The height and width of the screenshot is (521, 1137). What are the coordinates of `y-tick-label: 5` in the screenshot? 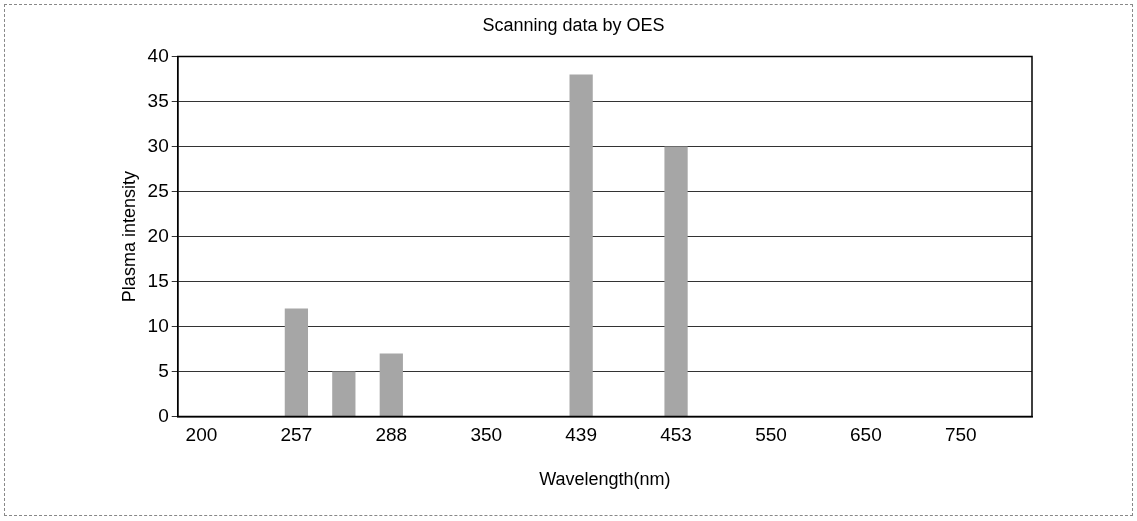 It's located at (163, 370).